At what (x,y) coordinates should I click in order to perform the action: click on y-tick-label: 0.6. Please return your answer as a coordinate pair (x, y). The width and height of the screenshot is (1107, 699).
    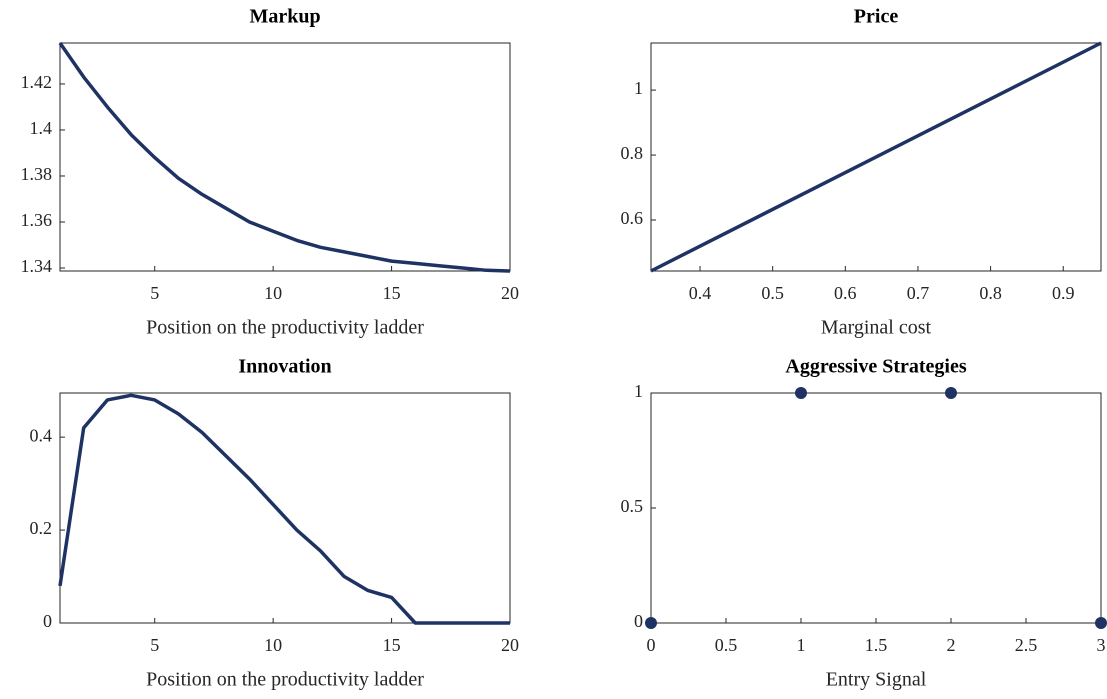
    Looking at the image, I should click on (632, 218).